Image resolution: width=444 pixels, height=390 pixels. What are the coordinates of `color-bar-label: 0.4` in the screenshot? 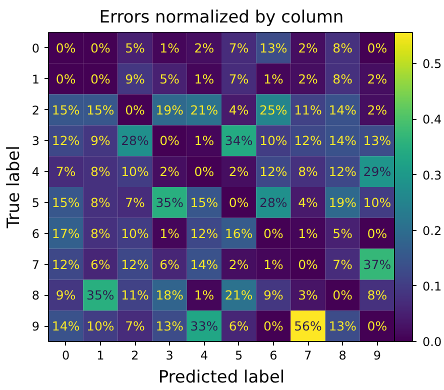 It's located at (432, 119).